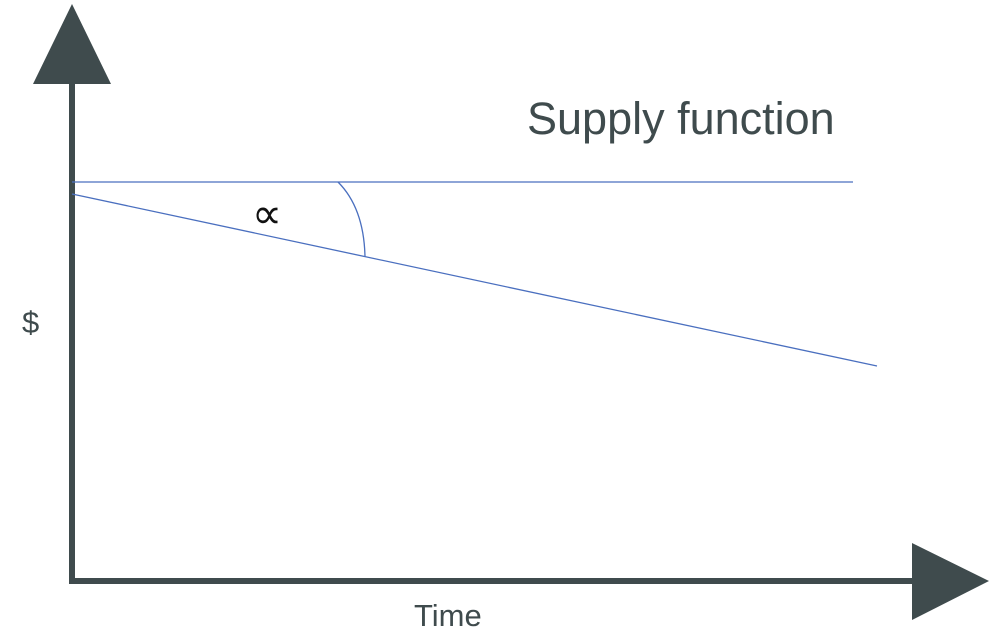  What do you see at coordinates (950, 581) in the screenshot?
I see `x-axis-arrowhead` at bounding box center [950, 581].